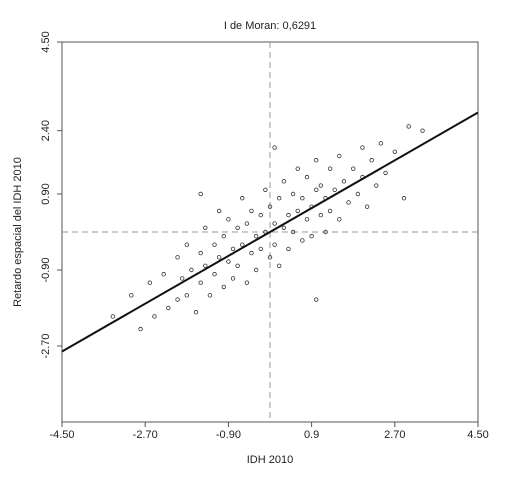 The image size is (509, 482). Describe the element at coordinates (477, 435) in the screenshot. I see `x-tick-label: 4.50` at that location.